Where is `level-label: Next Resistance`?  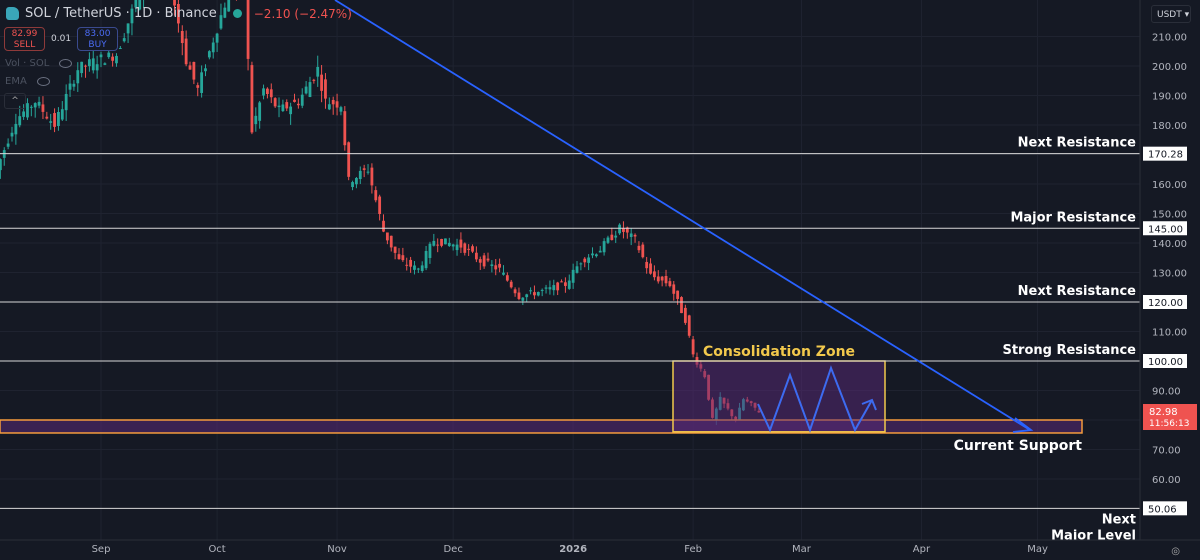 level-label: Next Resistance is located at coordinates (1077, 143).